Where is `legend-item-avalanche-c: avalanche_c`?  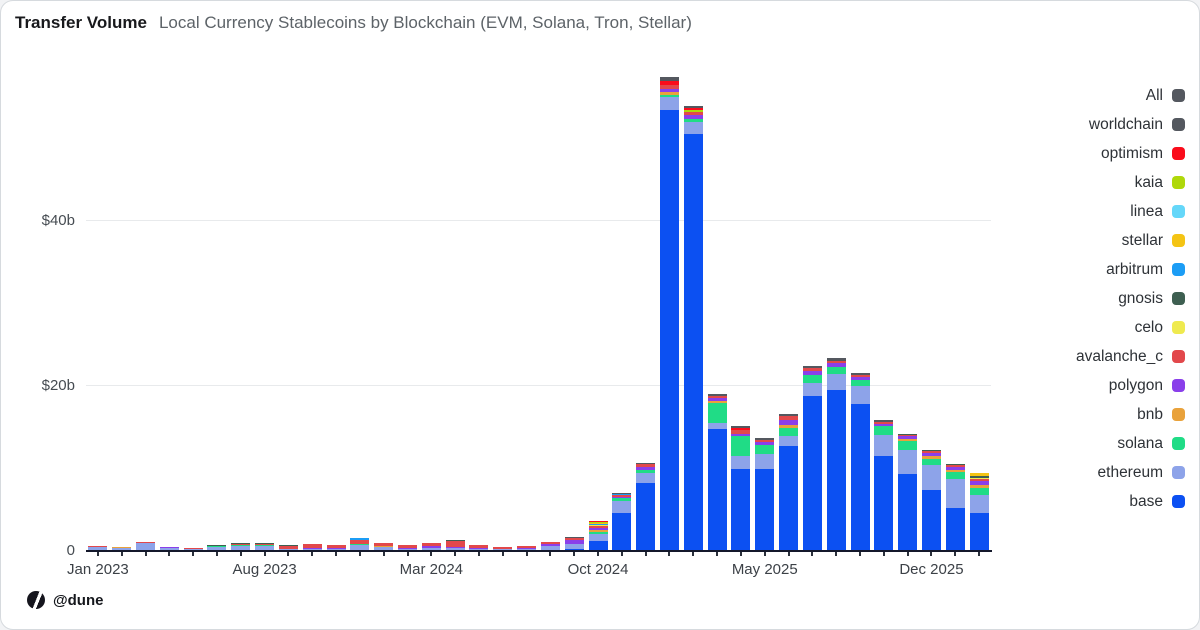 legend-item-avalanche-c: avalanche_c is located at coordinates (1130, 356).